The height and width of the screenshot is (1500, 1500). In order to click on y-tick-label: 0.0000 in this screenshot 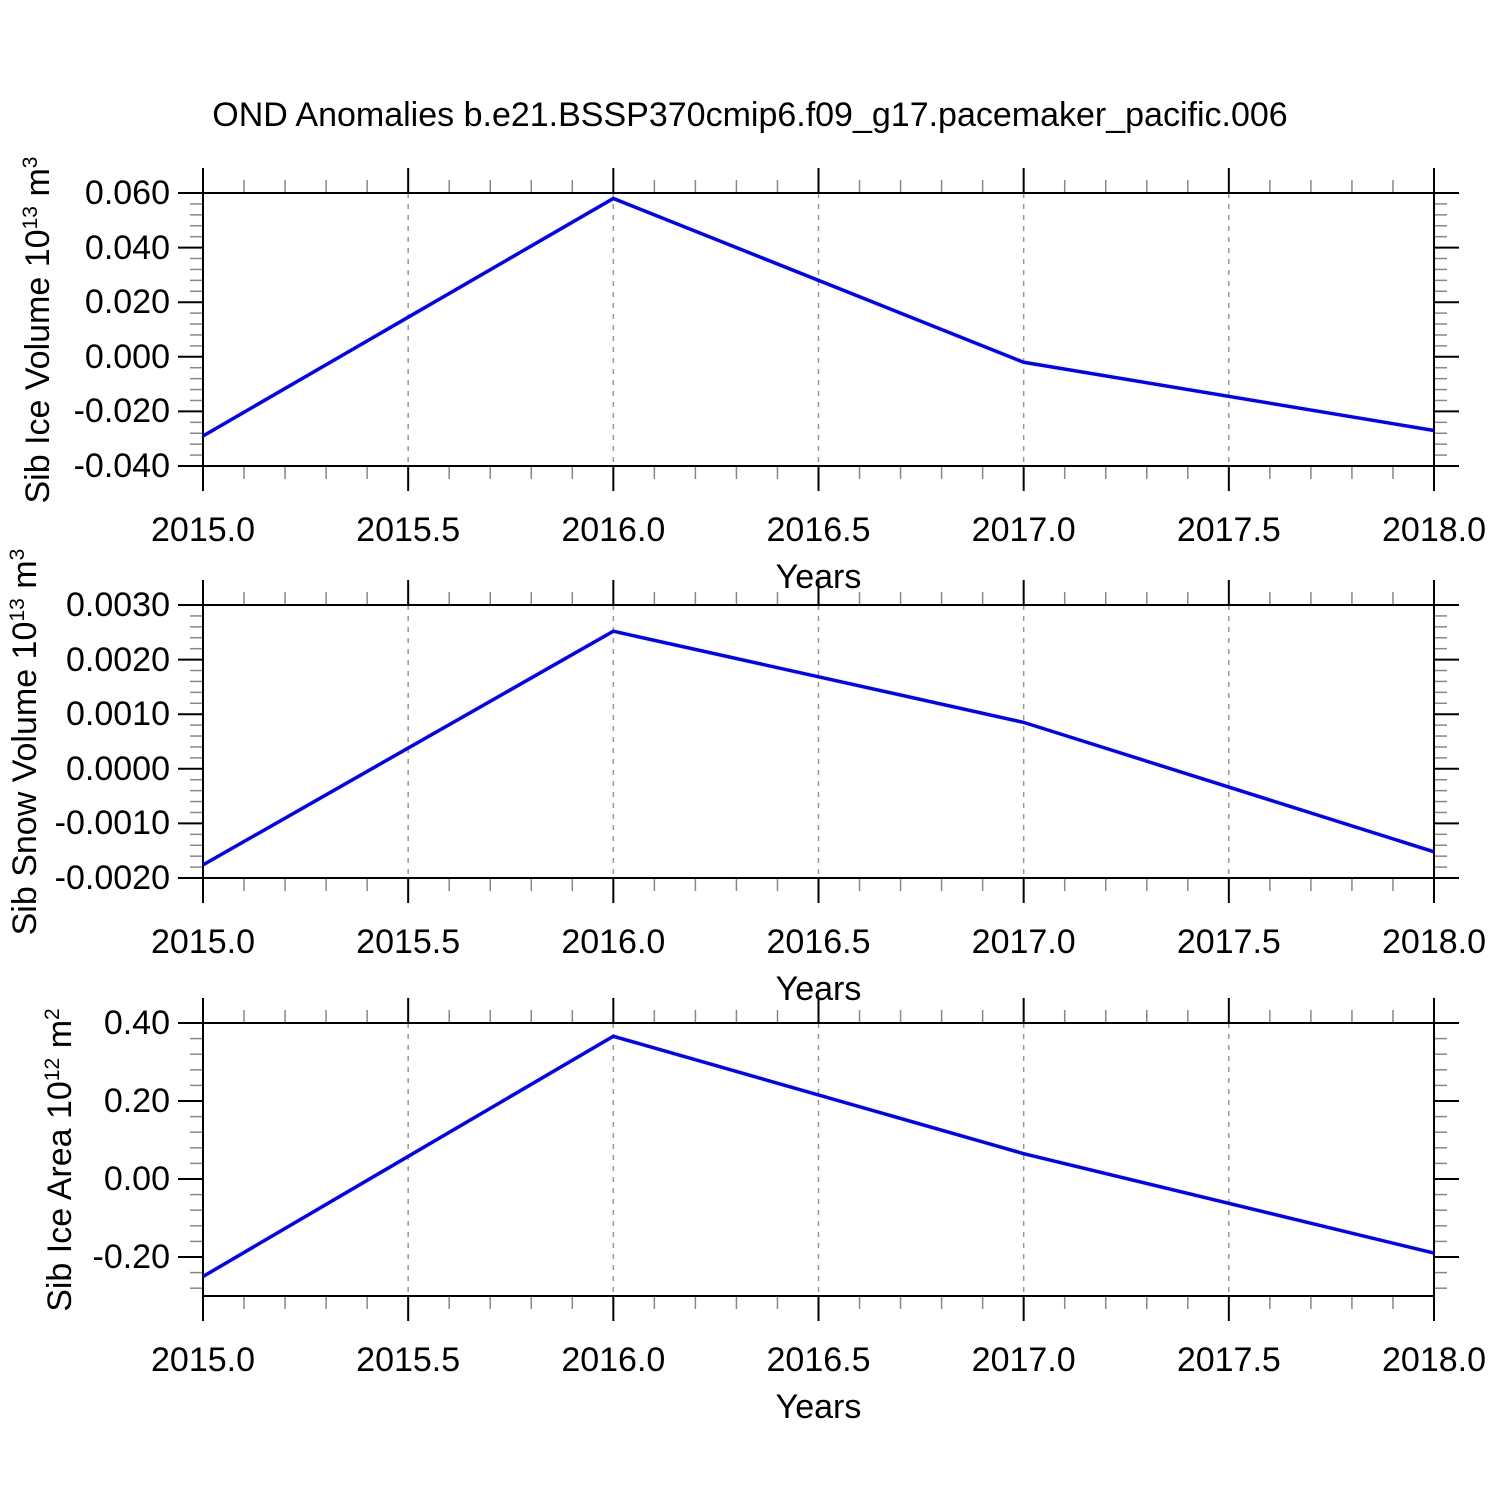, I will do `click(118, 768)`.